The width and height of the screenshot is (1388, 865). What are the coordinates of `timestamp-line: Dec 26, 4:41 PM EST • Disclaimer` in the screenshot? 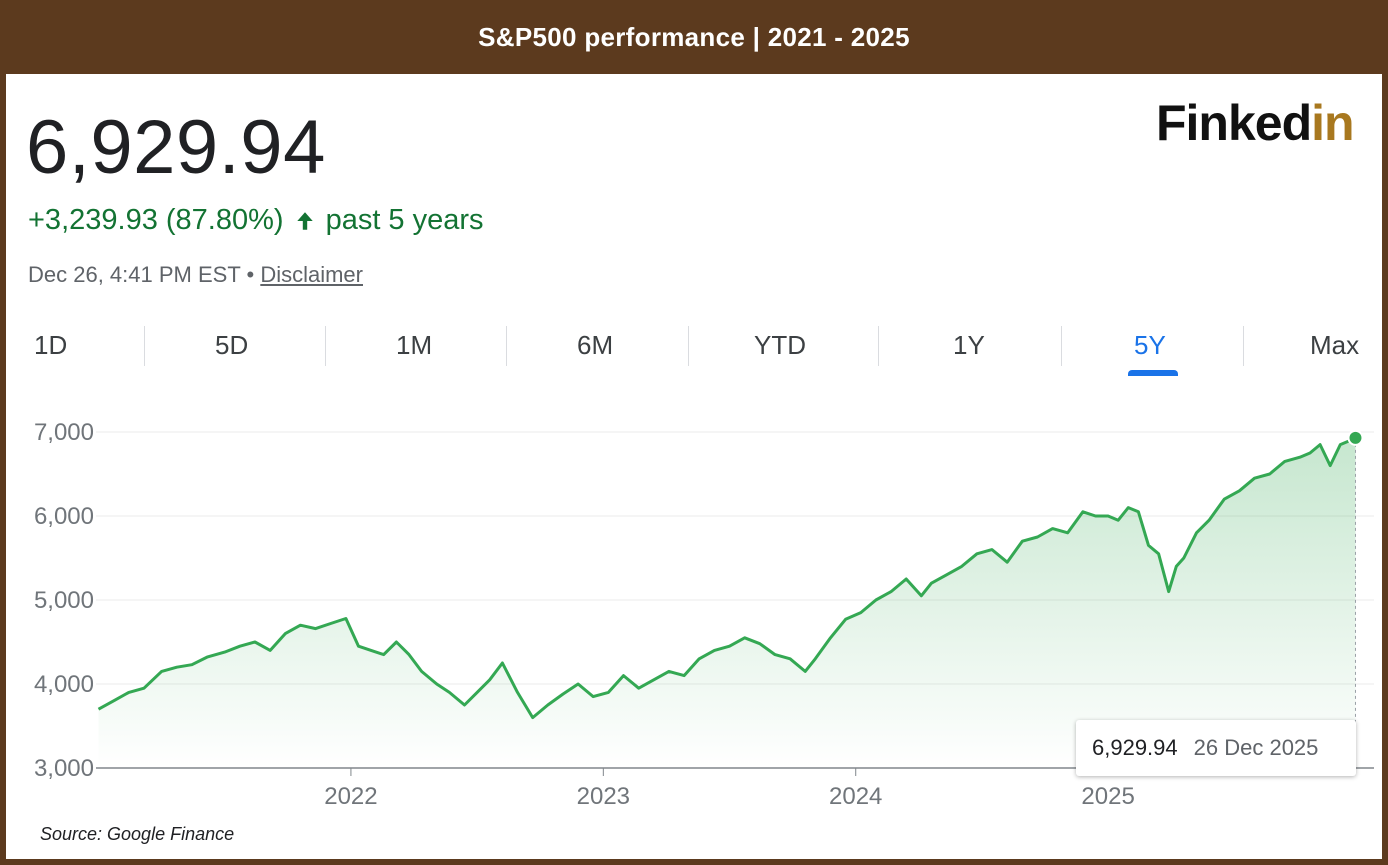 It's located at (195, 275).